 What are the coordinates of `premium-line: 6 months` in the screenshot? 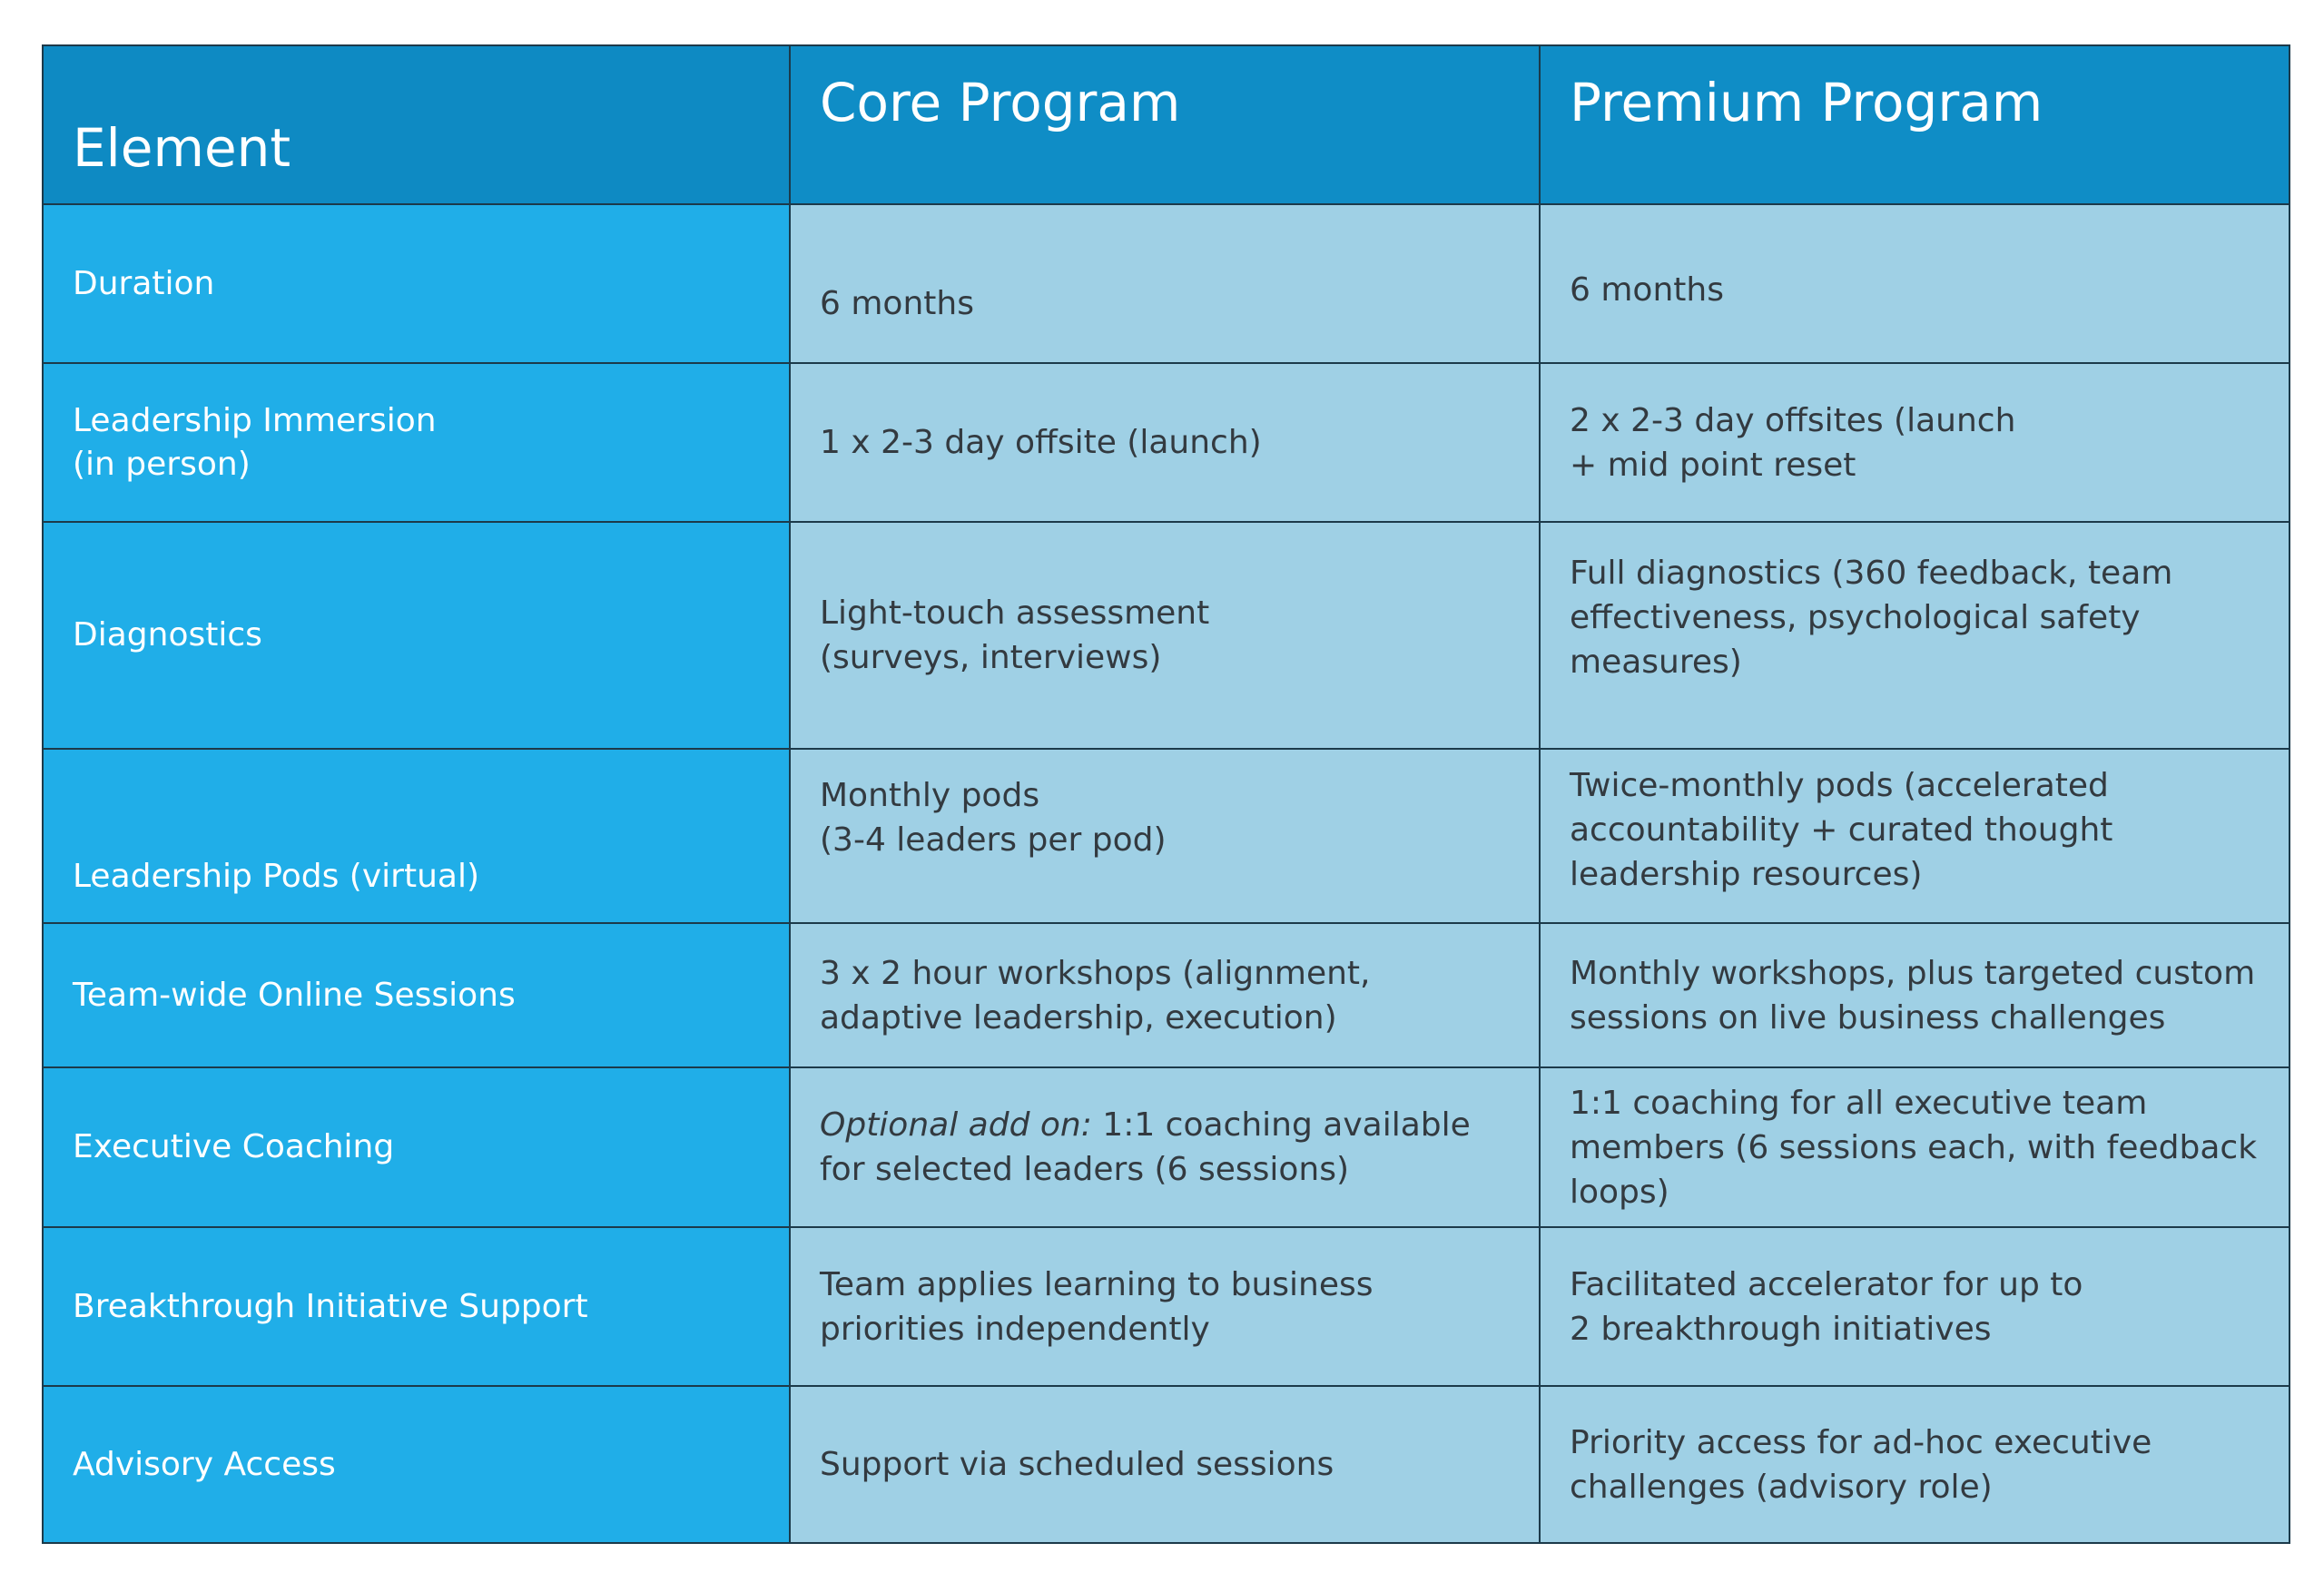 It's located at (1647, 290).